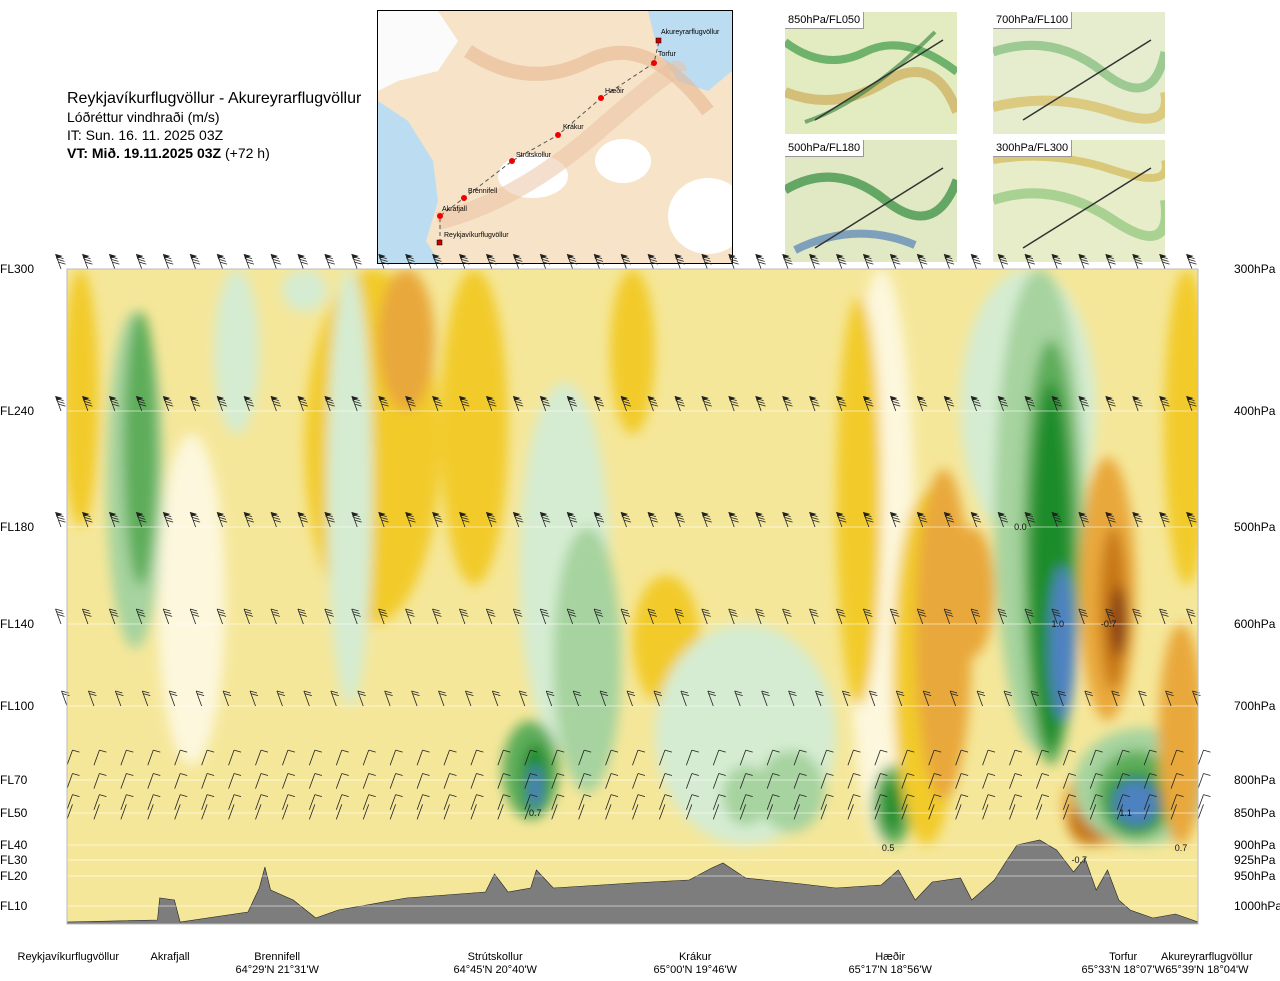  Describe the element at coordinates (14, 780) in the screenshot. I see `flight-level-label: FL70` at that location.